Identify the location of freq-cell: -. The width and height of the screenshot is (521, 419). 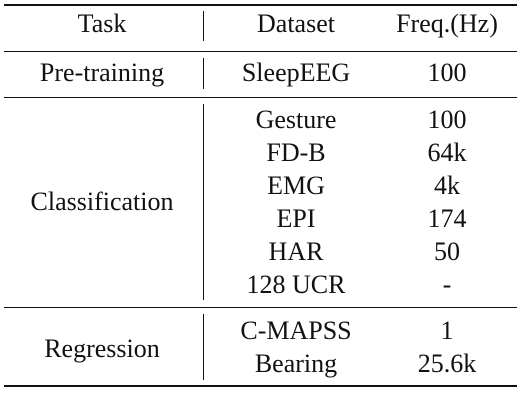
(447, 284).